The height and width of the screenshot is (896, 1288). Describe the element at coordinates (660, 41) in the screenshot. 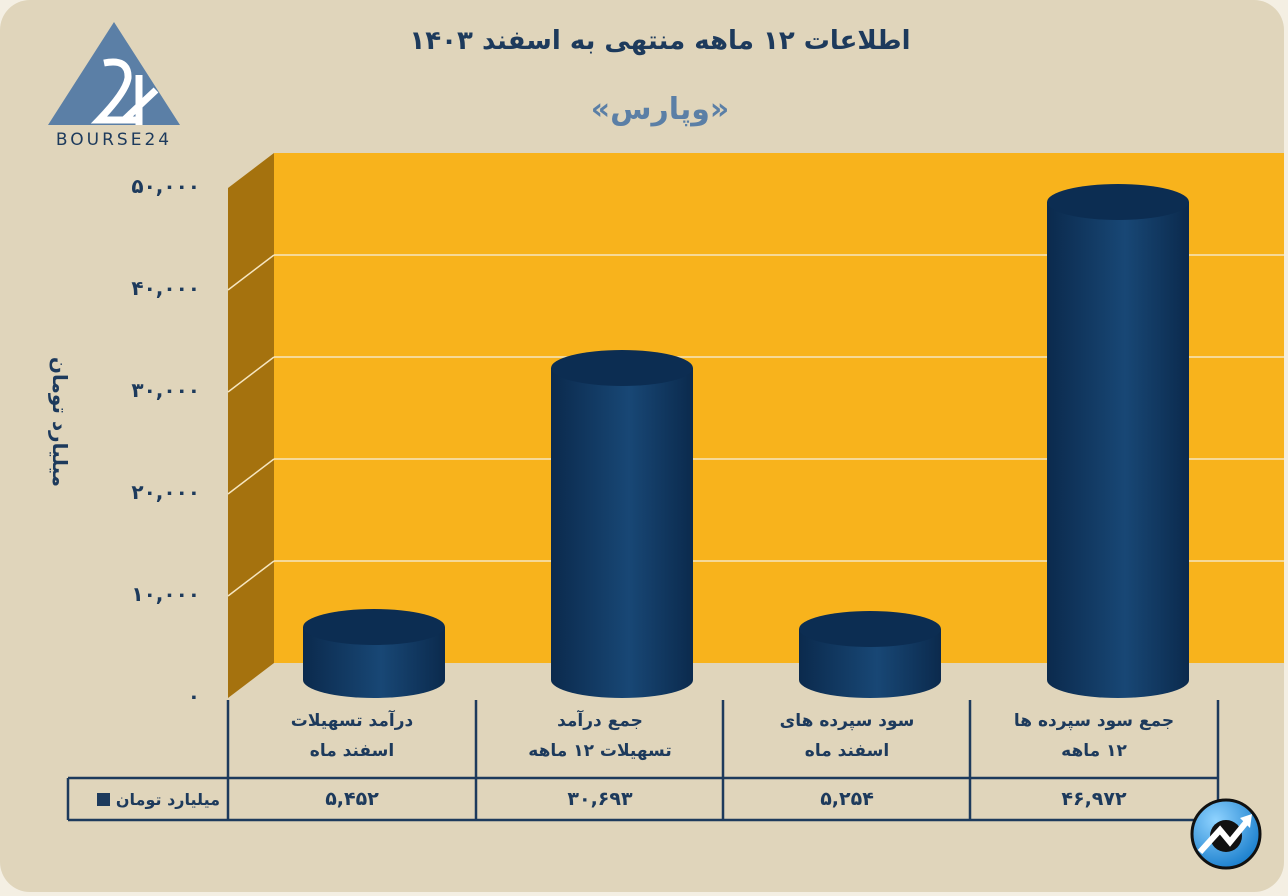

I see `chart-title: اطلاعات ۱۲ ماهه منتهی به اسفند ۱۴۰۳` at that location.